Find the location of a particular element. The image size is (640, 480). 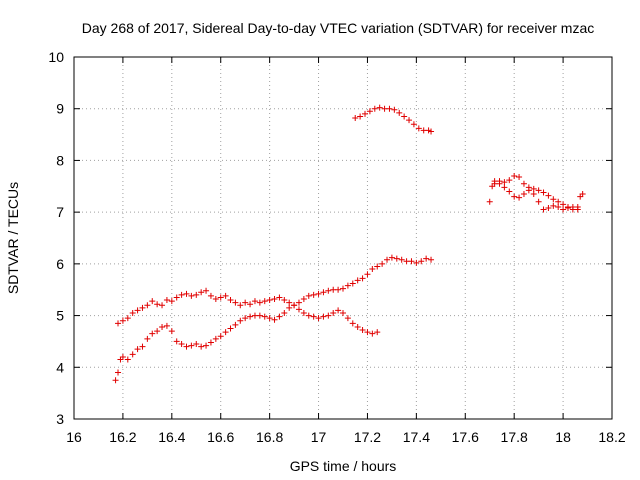

x-tick-label: 17.6 is located at coordinates (465, 437).